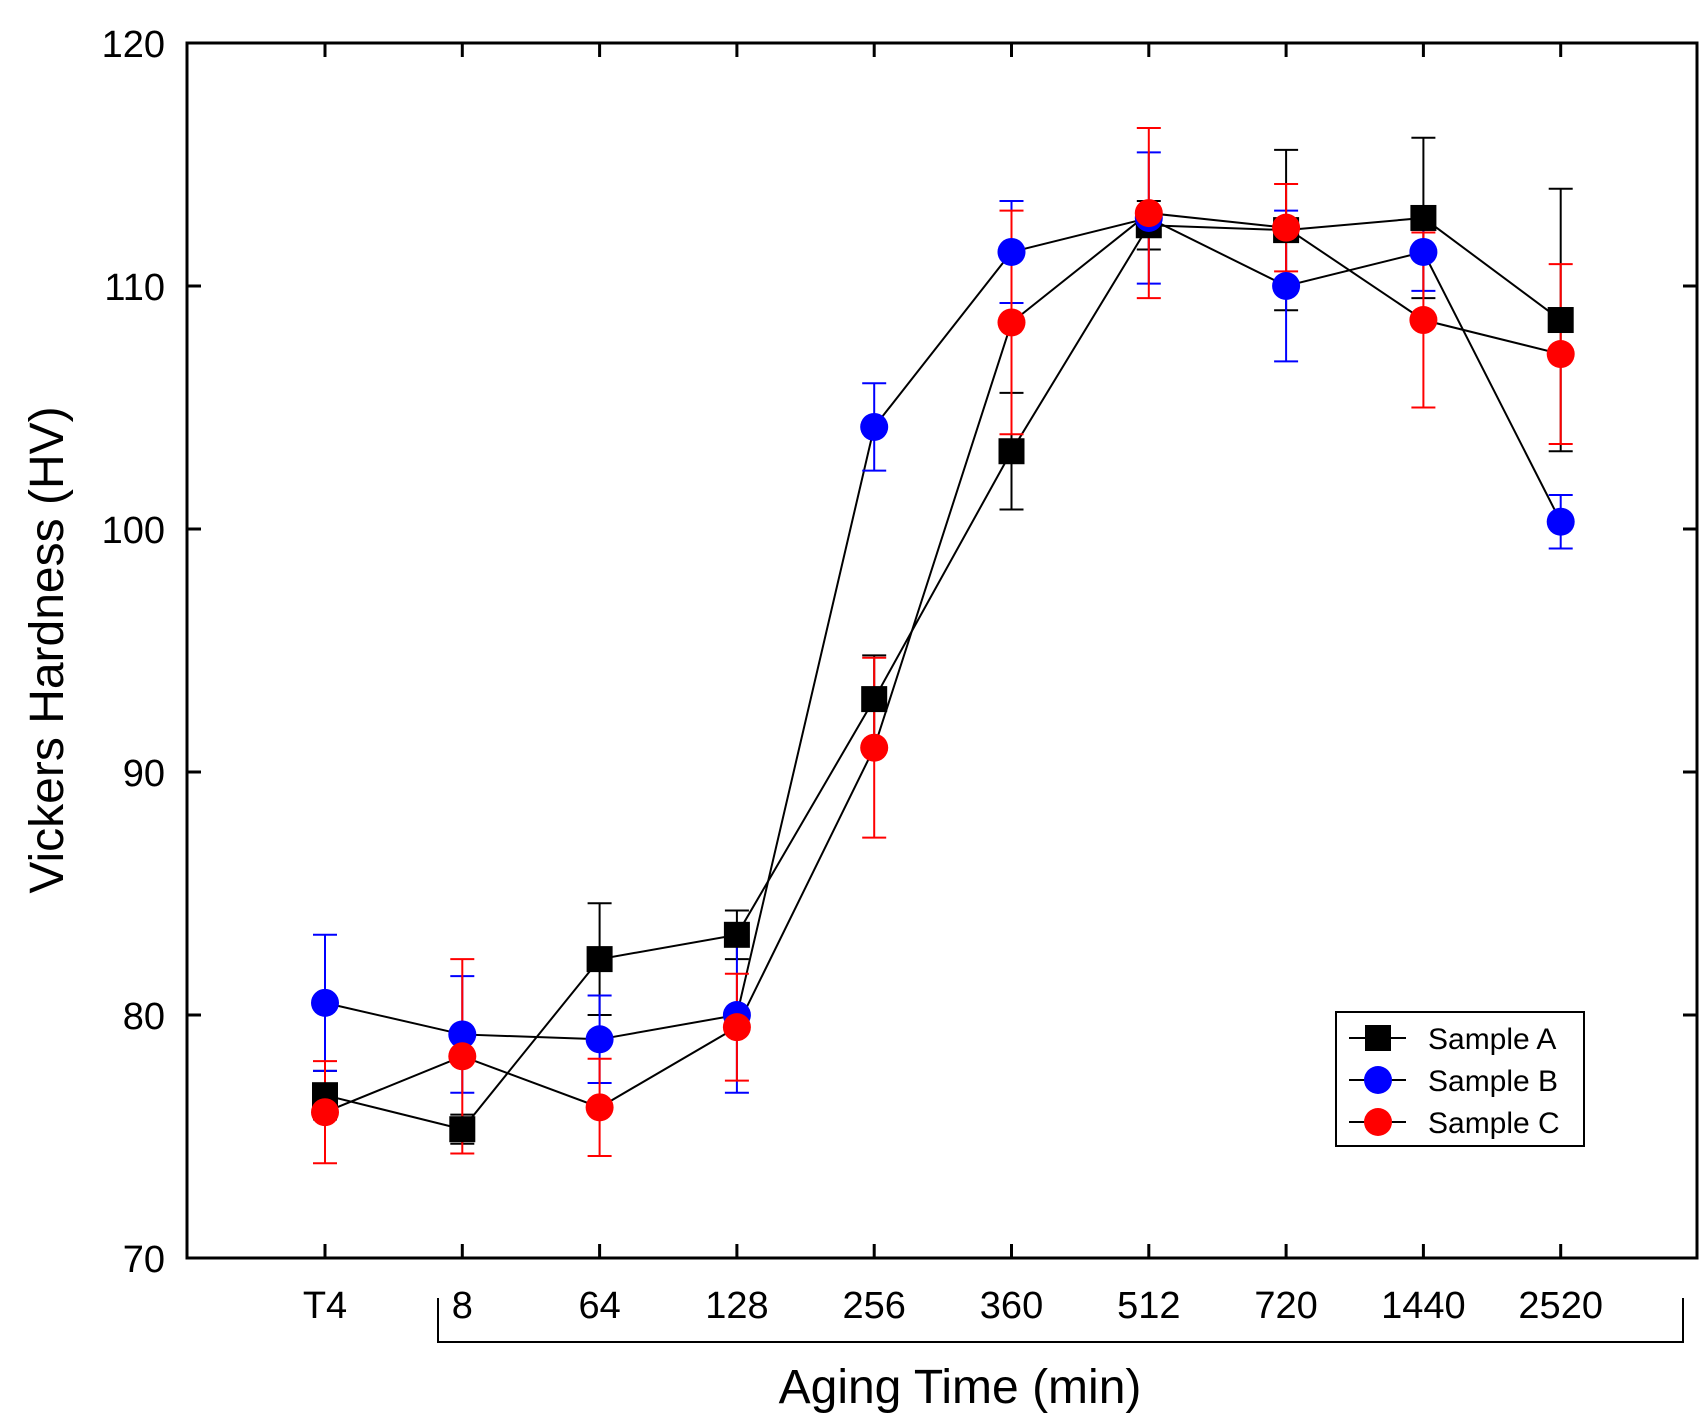 Image resolution: width=1708 pixels, height=1427 pixels. Describe the element at coordinates (736, 1306) in the screenshot. I see `x-tick-label: 128` at that location.